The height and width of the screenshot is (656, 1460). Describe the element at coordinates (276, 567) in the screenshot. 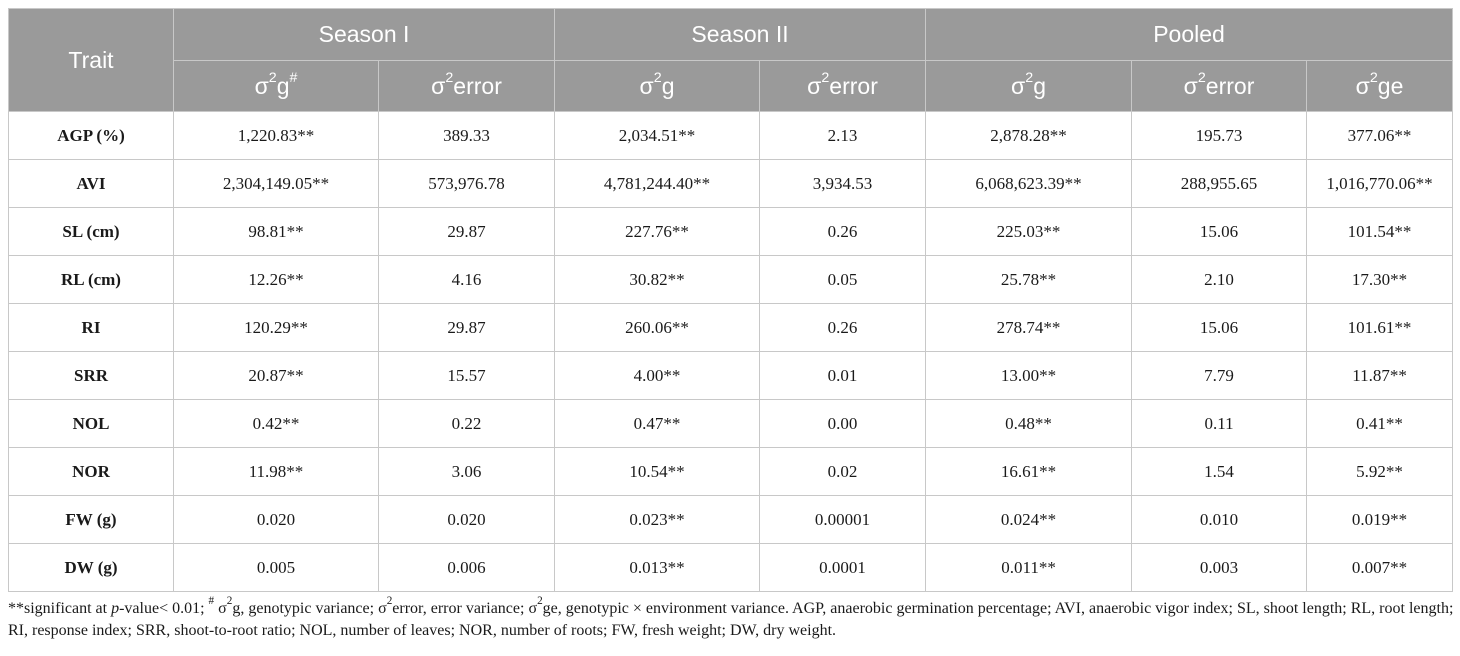

I see `value-cell: 0.005` at that location.